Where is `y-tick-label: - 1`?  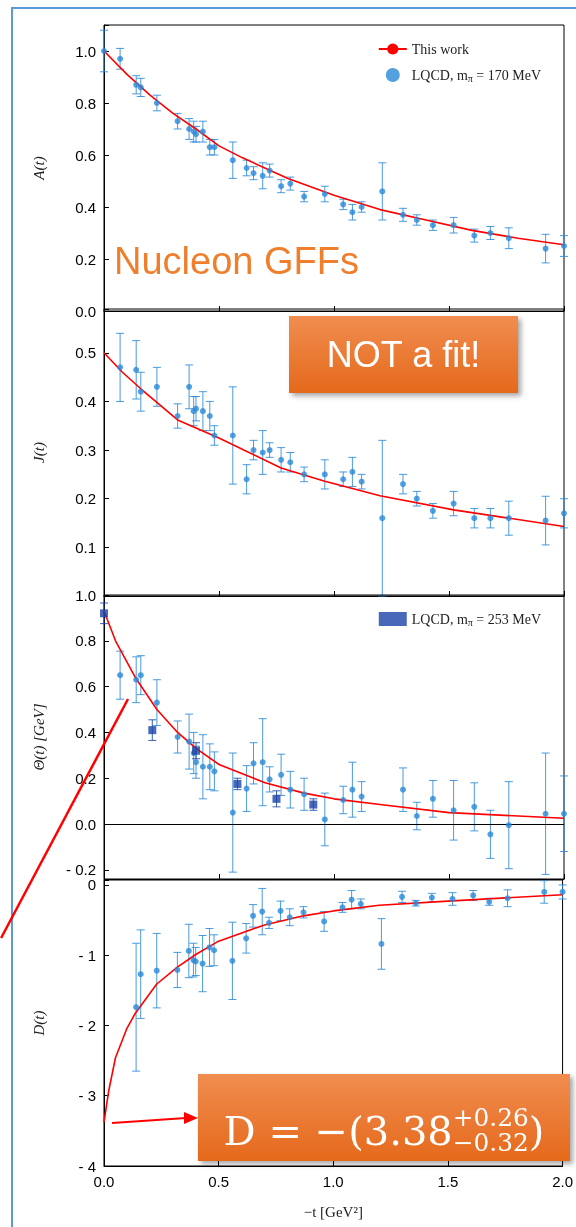 y-tick-label: - 1 is located at coordinates (87, 955).